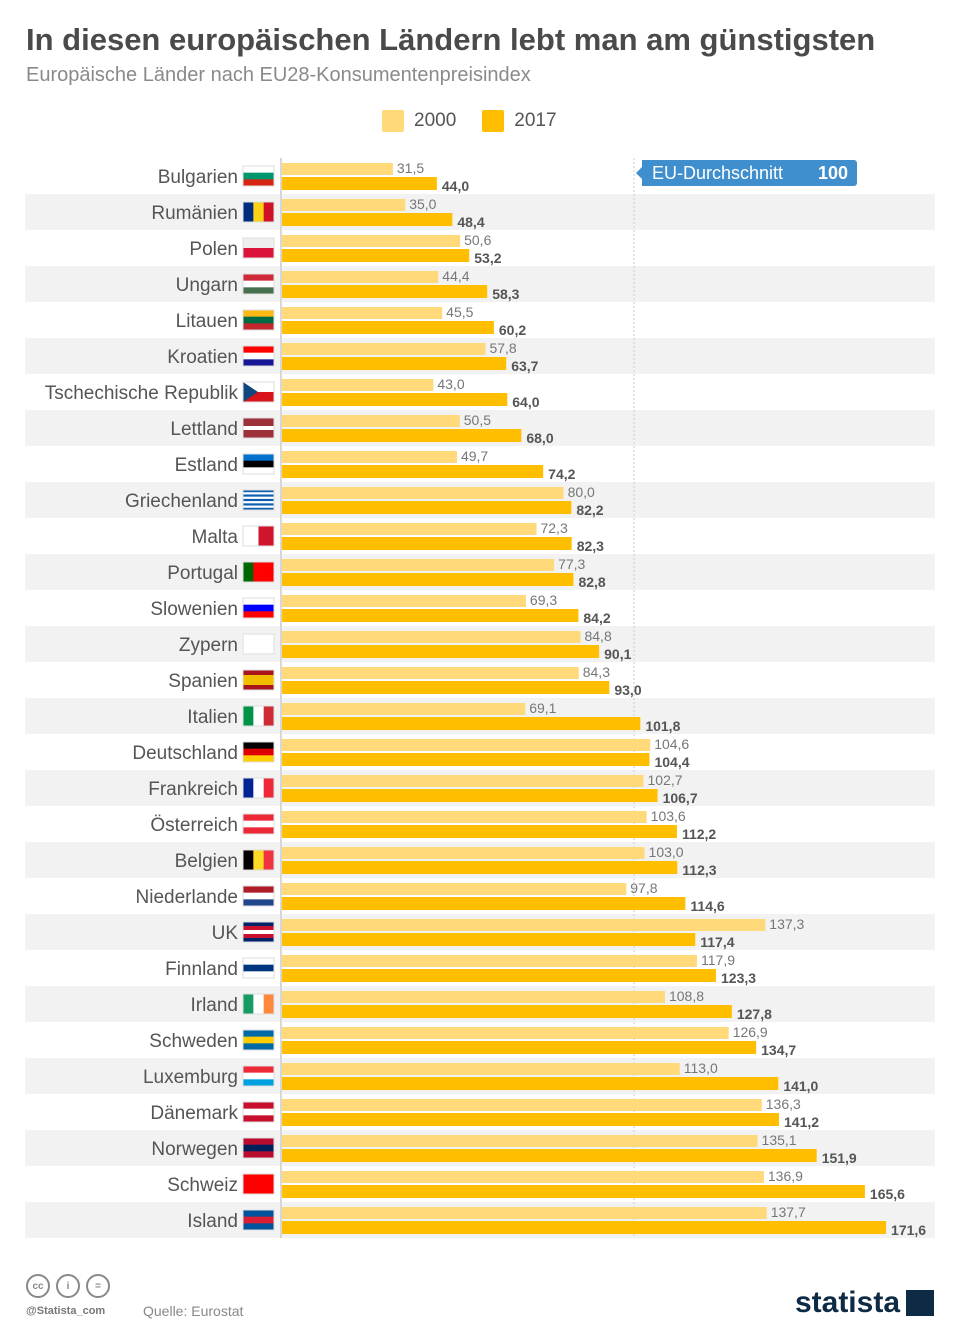 This screenshot has width=960, height=1334. What do you see at coordinates (419, 121) in the screenshot?
I see `legend-item-2000: 2000` at bounding box center [419, 121].